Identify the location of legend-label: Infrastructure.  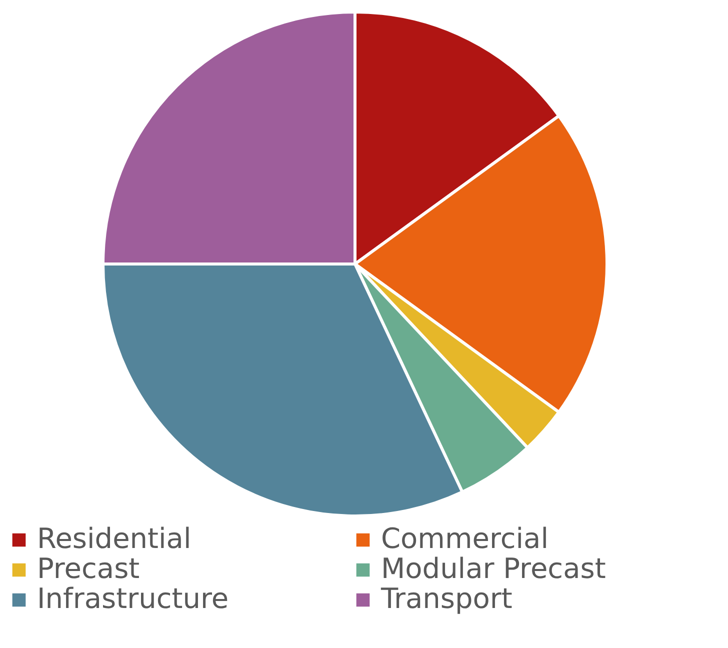
(133, 598).